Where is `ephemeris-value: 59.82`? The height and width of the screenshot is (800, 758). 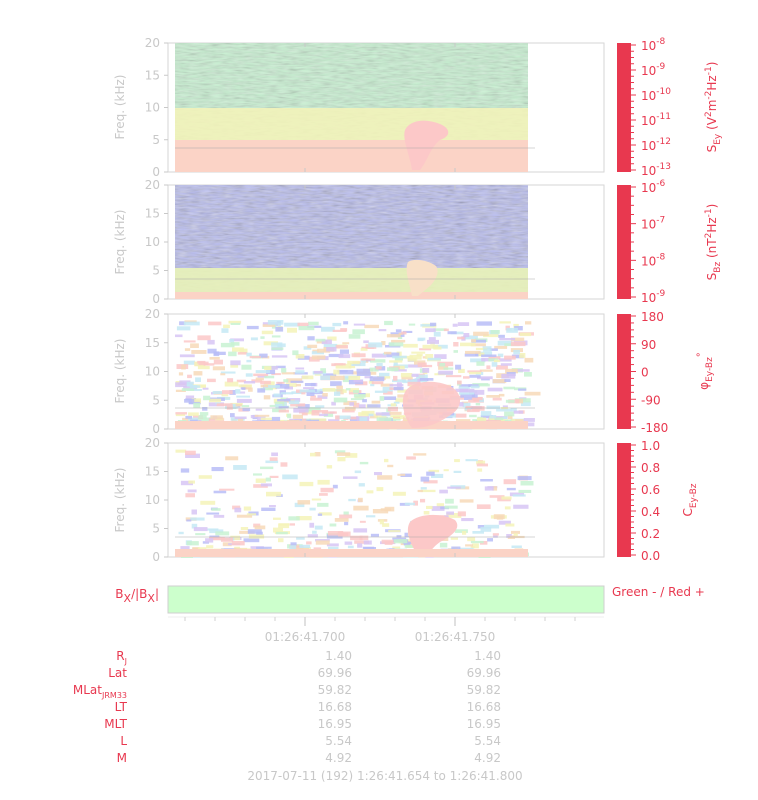
ephemeris-value: 59.82 is located at coordinates (335, 690).